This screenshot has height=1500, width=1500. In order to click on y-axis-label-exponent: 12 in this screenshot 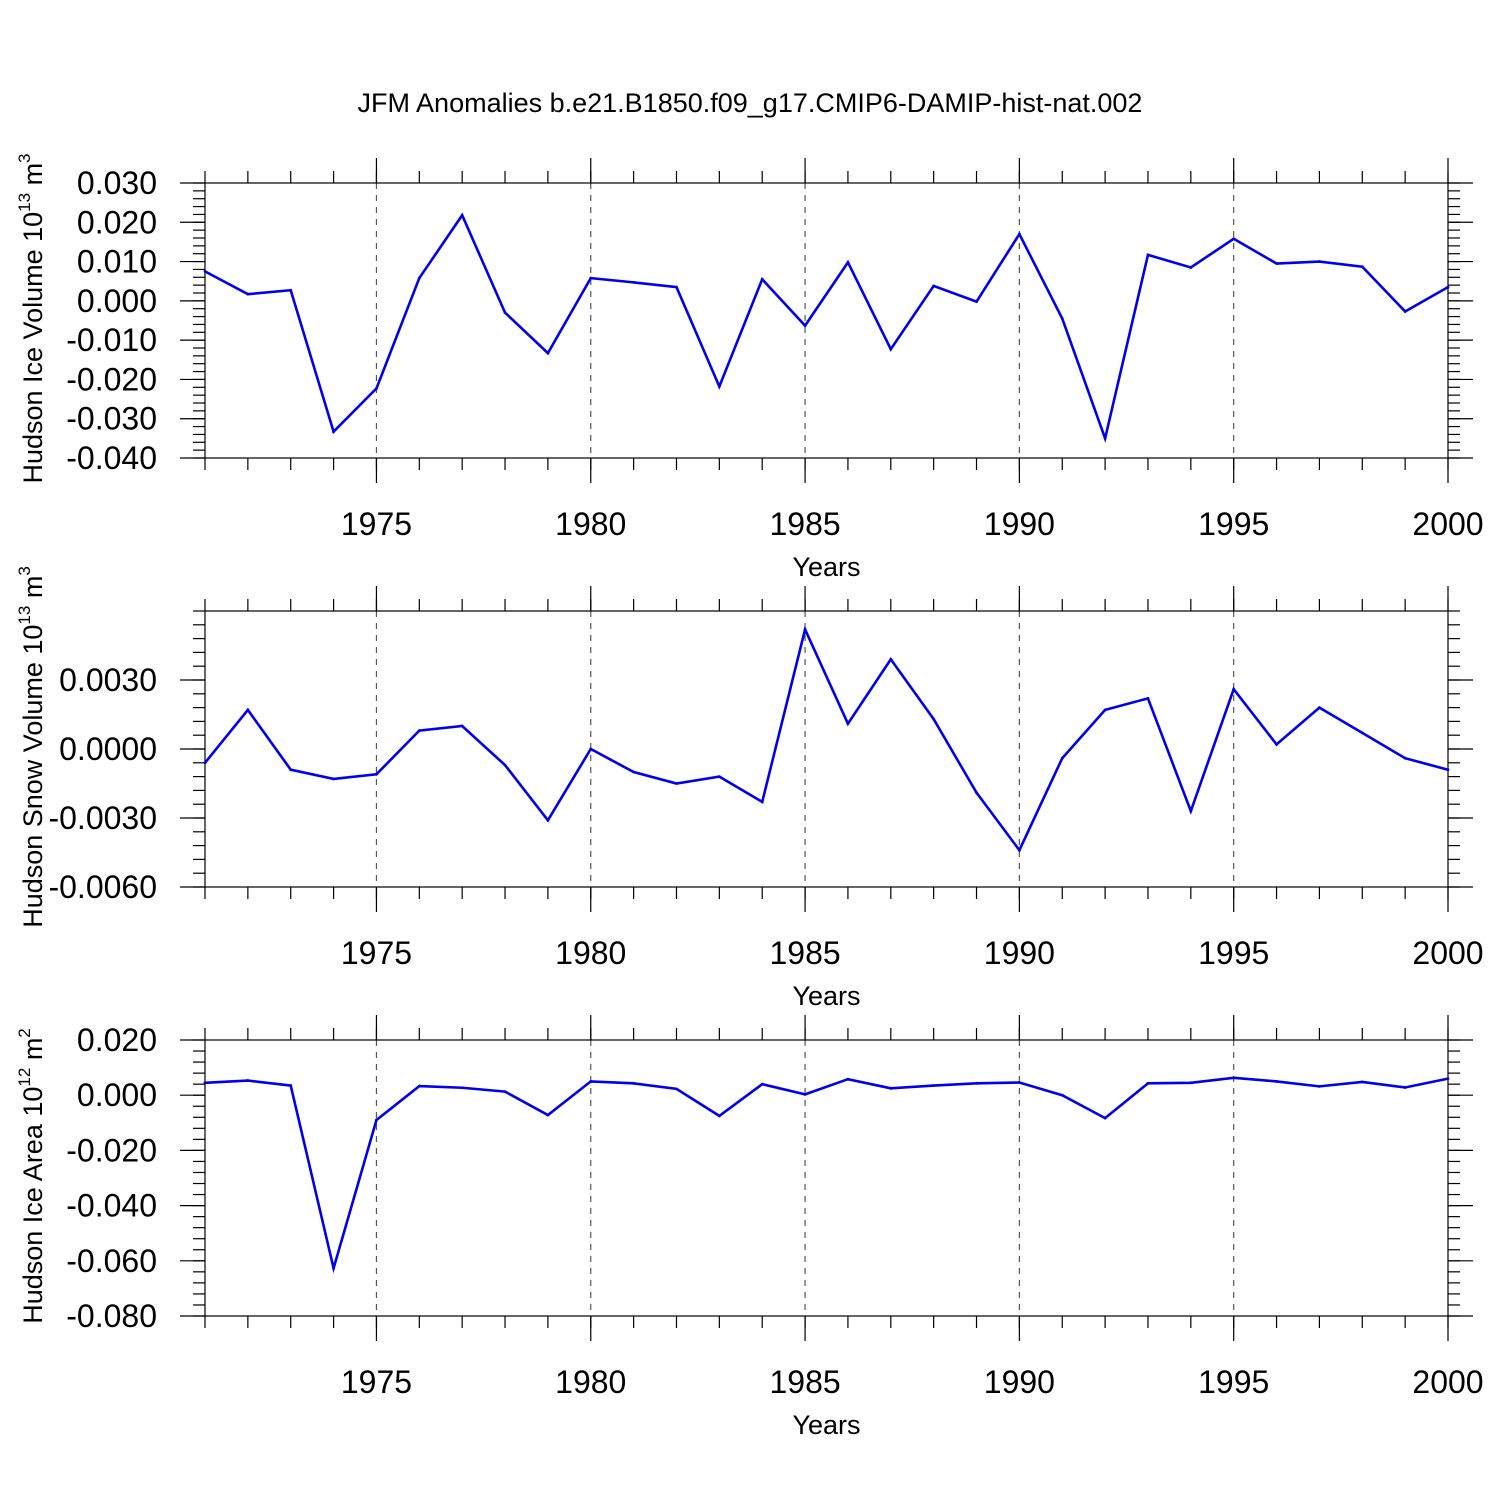, I will do `click(24, 1077)`.